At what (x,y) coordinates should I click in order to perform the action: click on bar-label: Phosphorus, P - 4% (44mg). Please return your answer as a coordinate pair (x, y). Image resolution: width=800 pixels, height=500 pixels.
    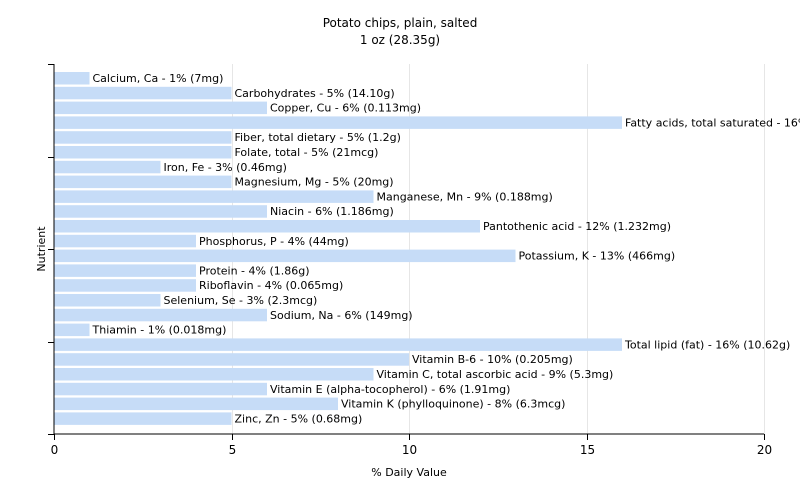
    Looking at the image, I should click on (274, 241).